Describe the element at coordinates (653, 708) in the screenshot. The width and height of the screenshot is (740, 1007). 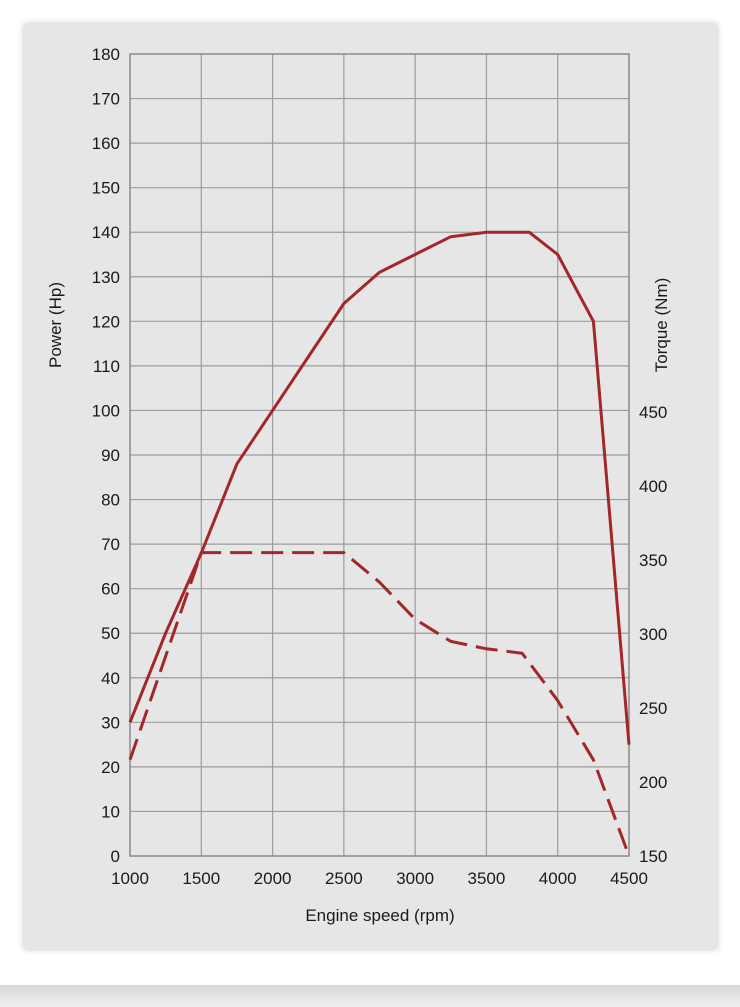
I see `y2-tick-label: 250` at that location.